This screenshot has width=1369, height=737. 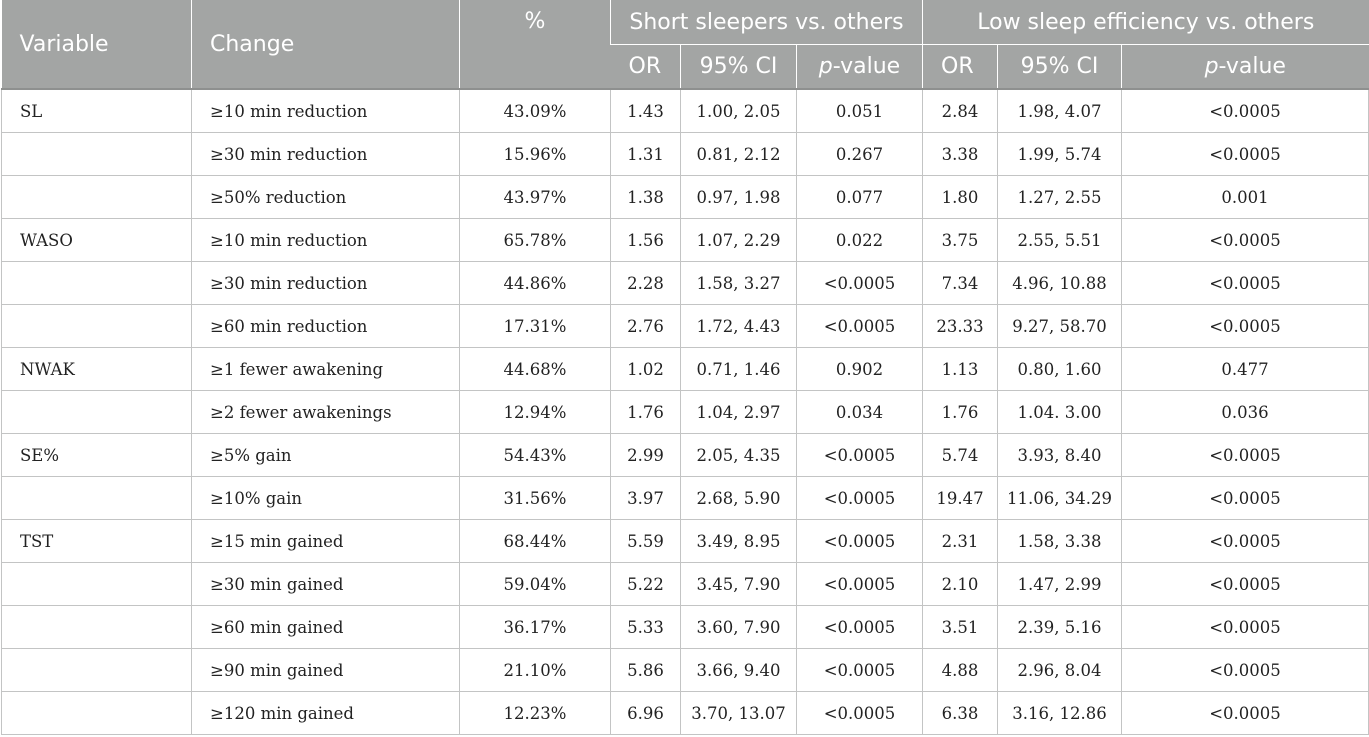 I want to click on cell-ci-low-efficiency: 1.27, 2.55, so click(x=1059, y=197).